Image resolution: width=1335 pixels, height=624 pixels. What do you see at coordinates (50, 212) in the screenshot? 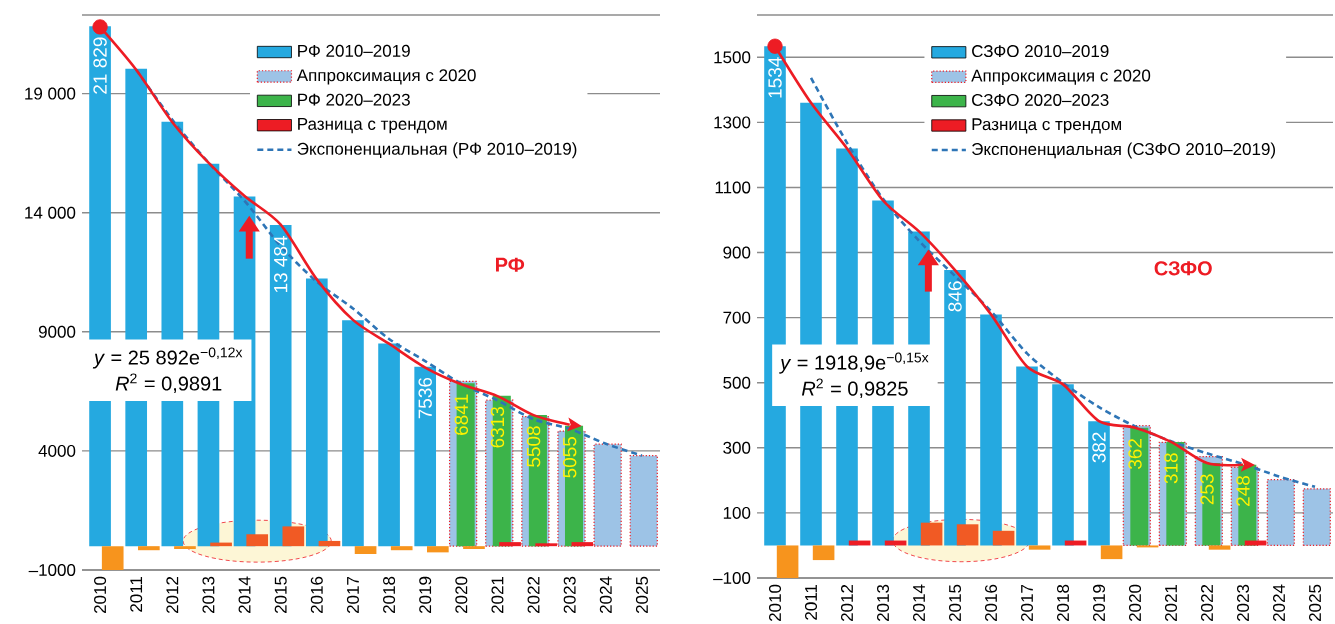
I see `y-tick-label: 14 000` at bounding box center [50, 212].